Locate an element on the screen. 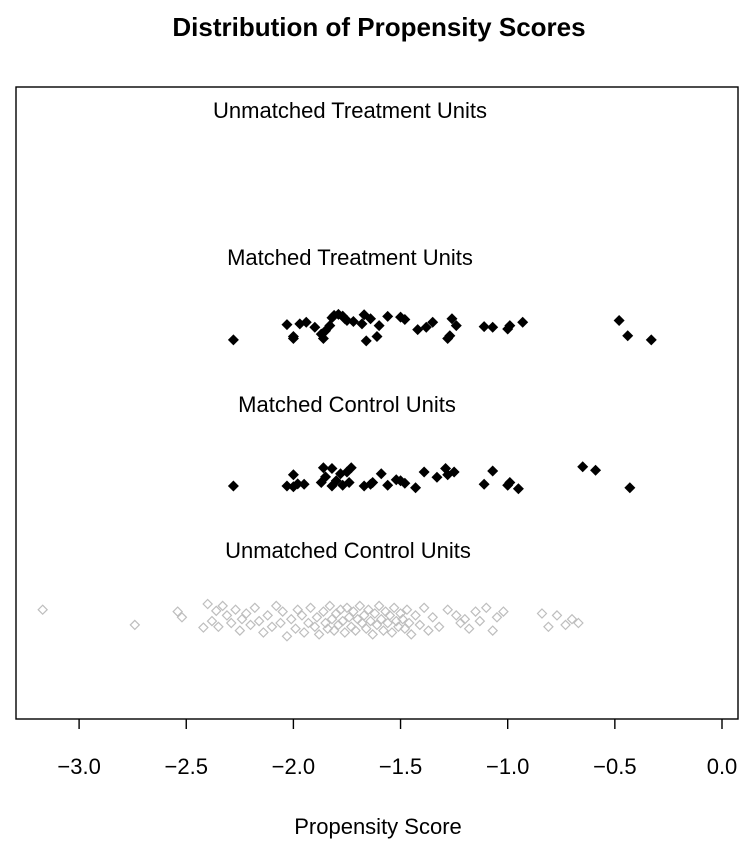 This screenshot has width=754, height=852. group-label: Matched Control Units is located at coordinates (347, 404).